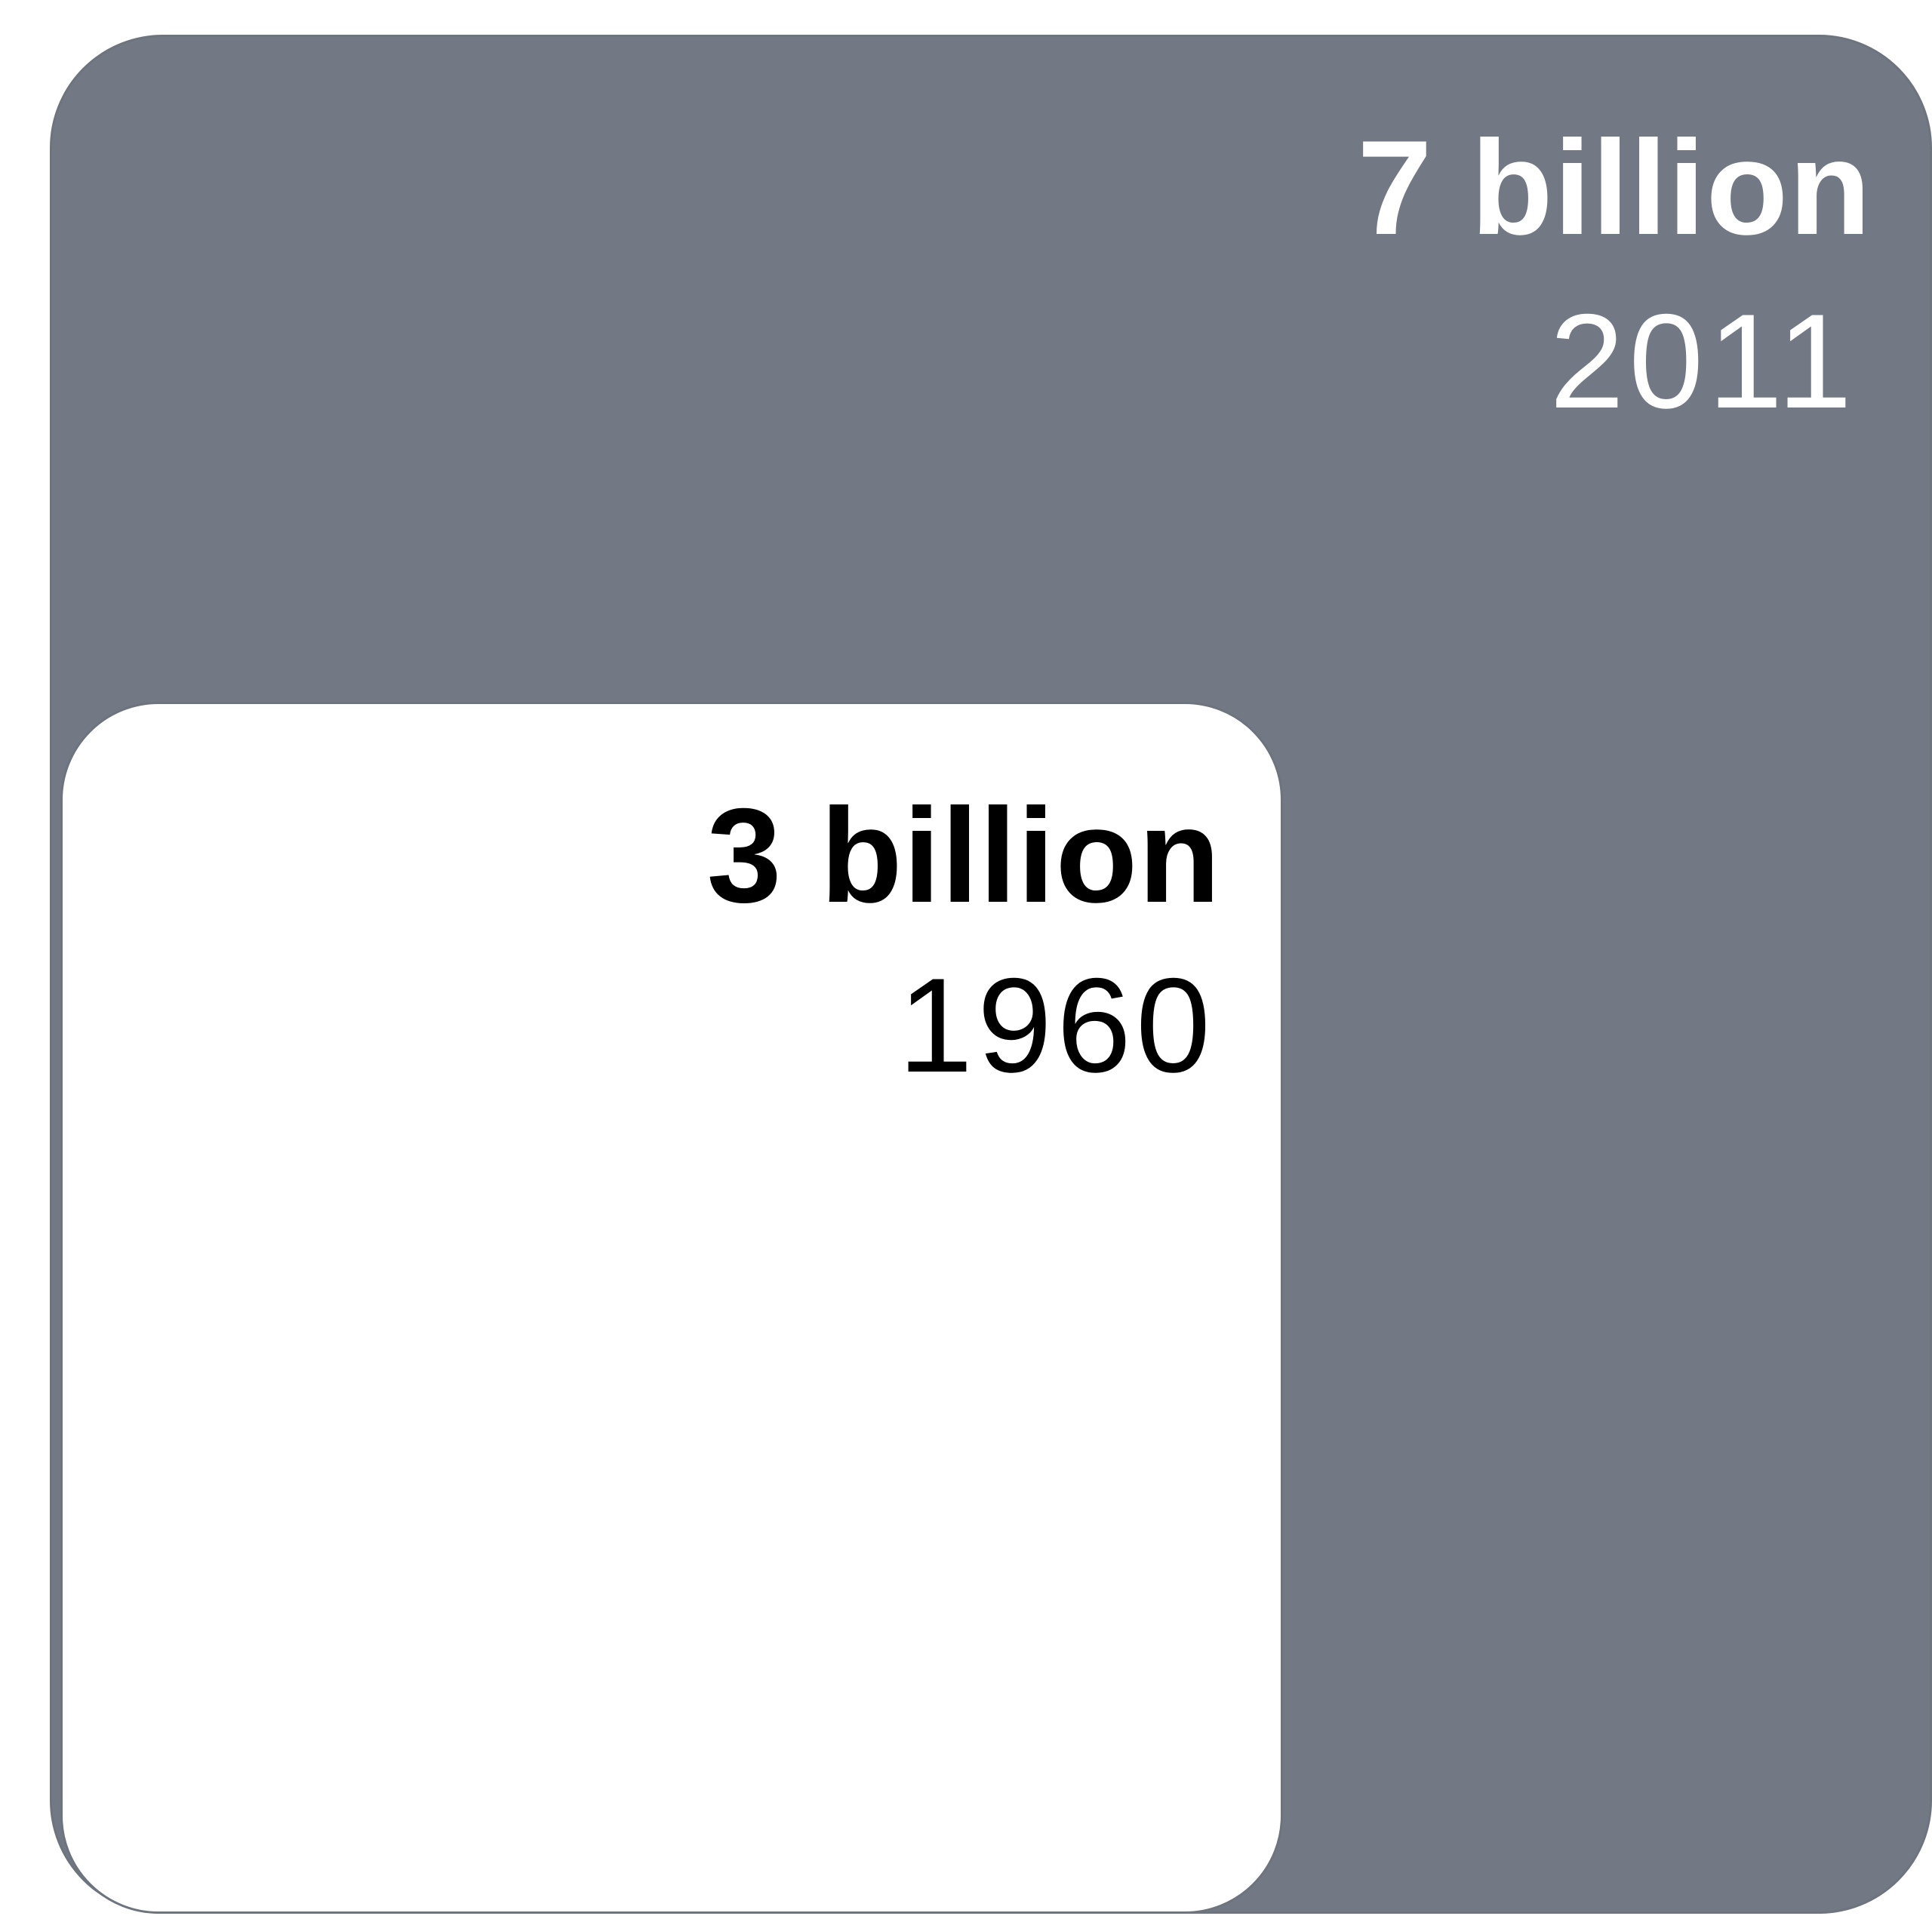 The height and width of the screenshot is (1916, 1932). Describe the element at coordinates (1056, 1025) in the screenshot. I see `population-1960-year-label: 1960` at that location.